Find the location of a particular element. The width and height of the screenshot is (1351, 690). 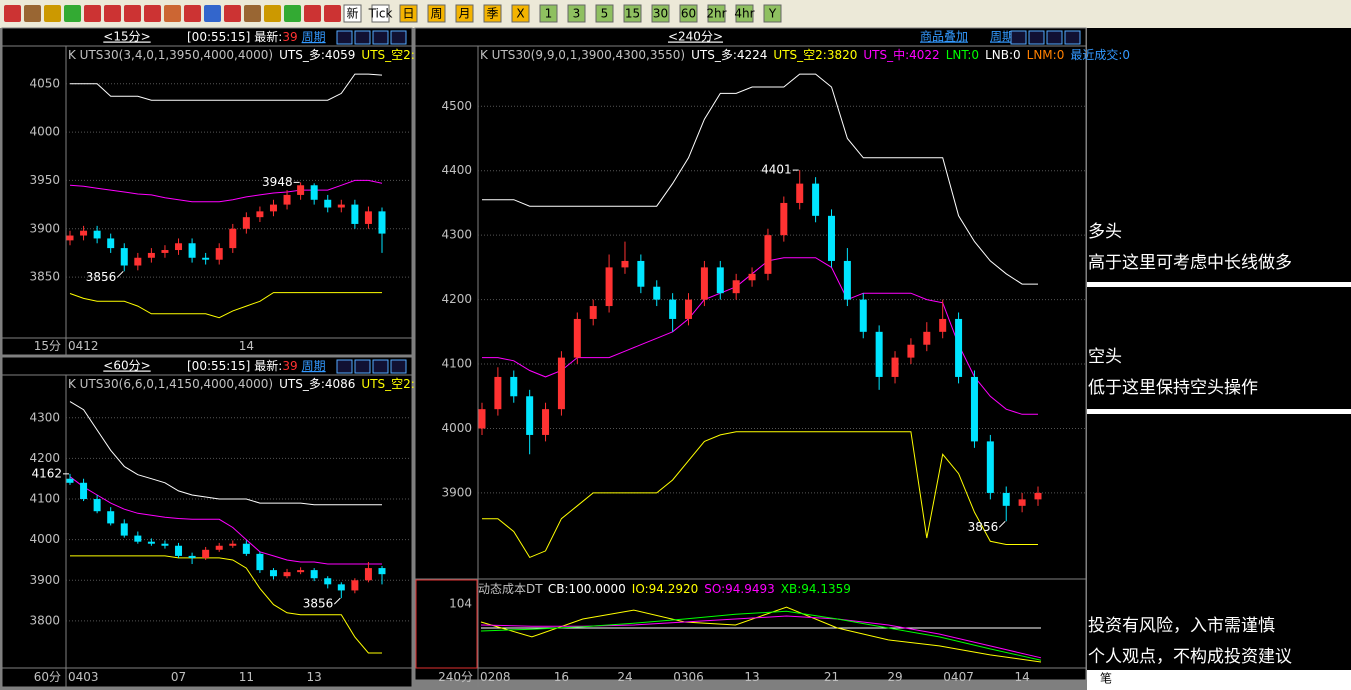

x-tick-label: 07 is located at coordinates (178, 677).